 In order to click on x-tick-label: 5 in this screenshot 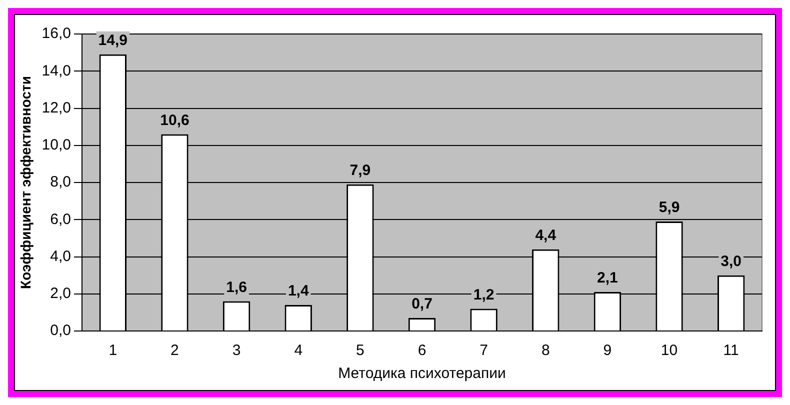, I will do `click(360, 351)`.